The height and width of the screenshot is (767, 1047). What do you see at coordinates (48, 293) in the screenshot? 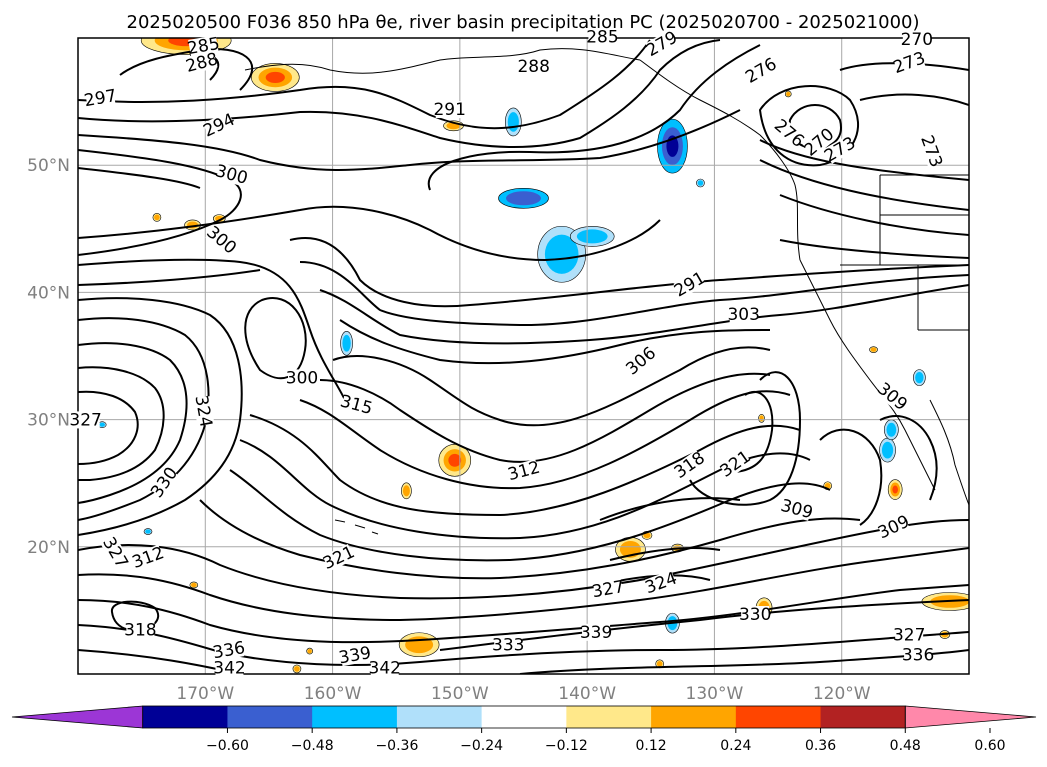
I see `lat-tick-label: 40°N` at bounding box center [48, 293].